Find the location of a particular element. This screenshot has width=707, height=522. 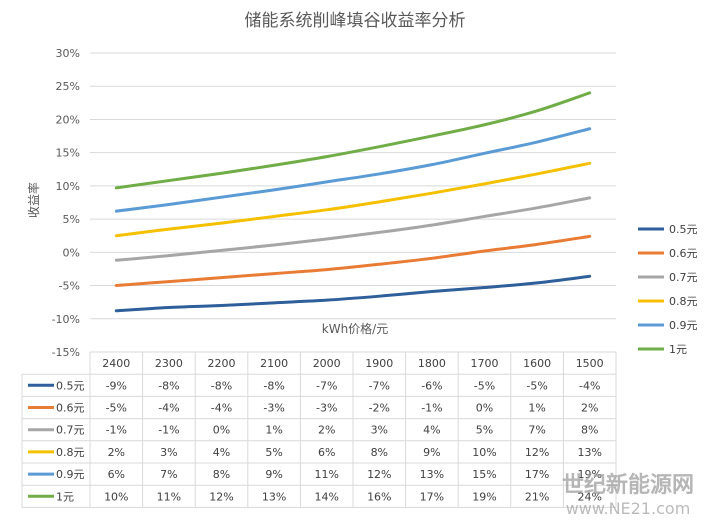

x-tick-label: 1800 is located at coordinates (432, 363).